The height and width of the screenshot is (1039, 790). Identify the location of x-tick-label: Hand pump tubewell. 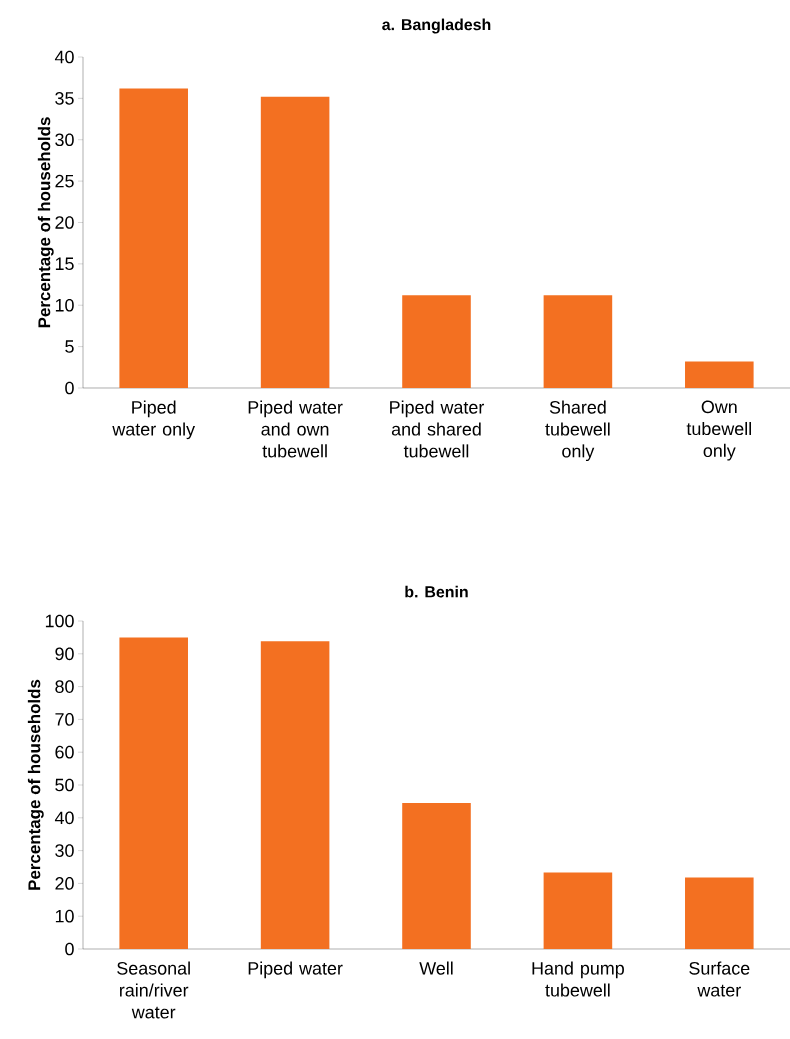
(578, 979).